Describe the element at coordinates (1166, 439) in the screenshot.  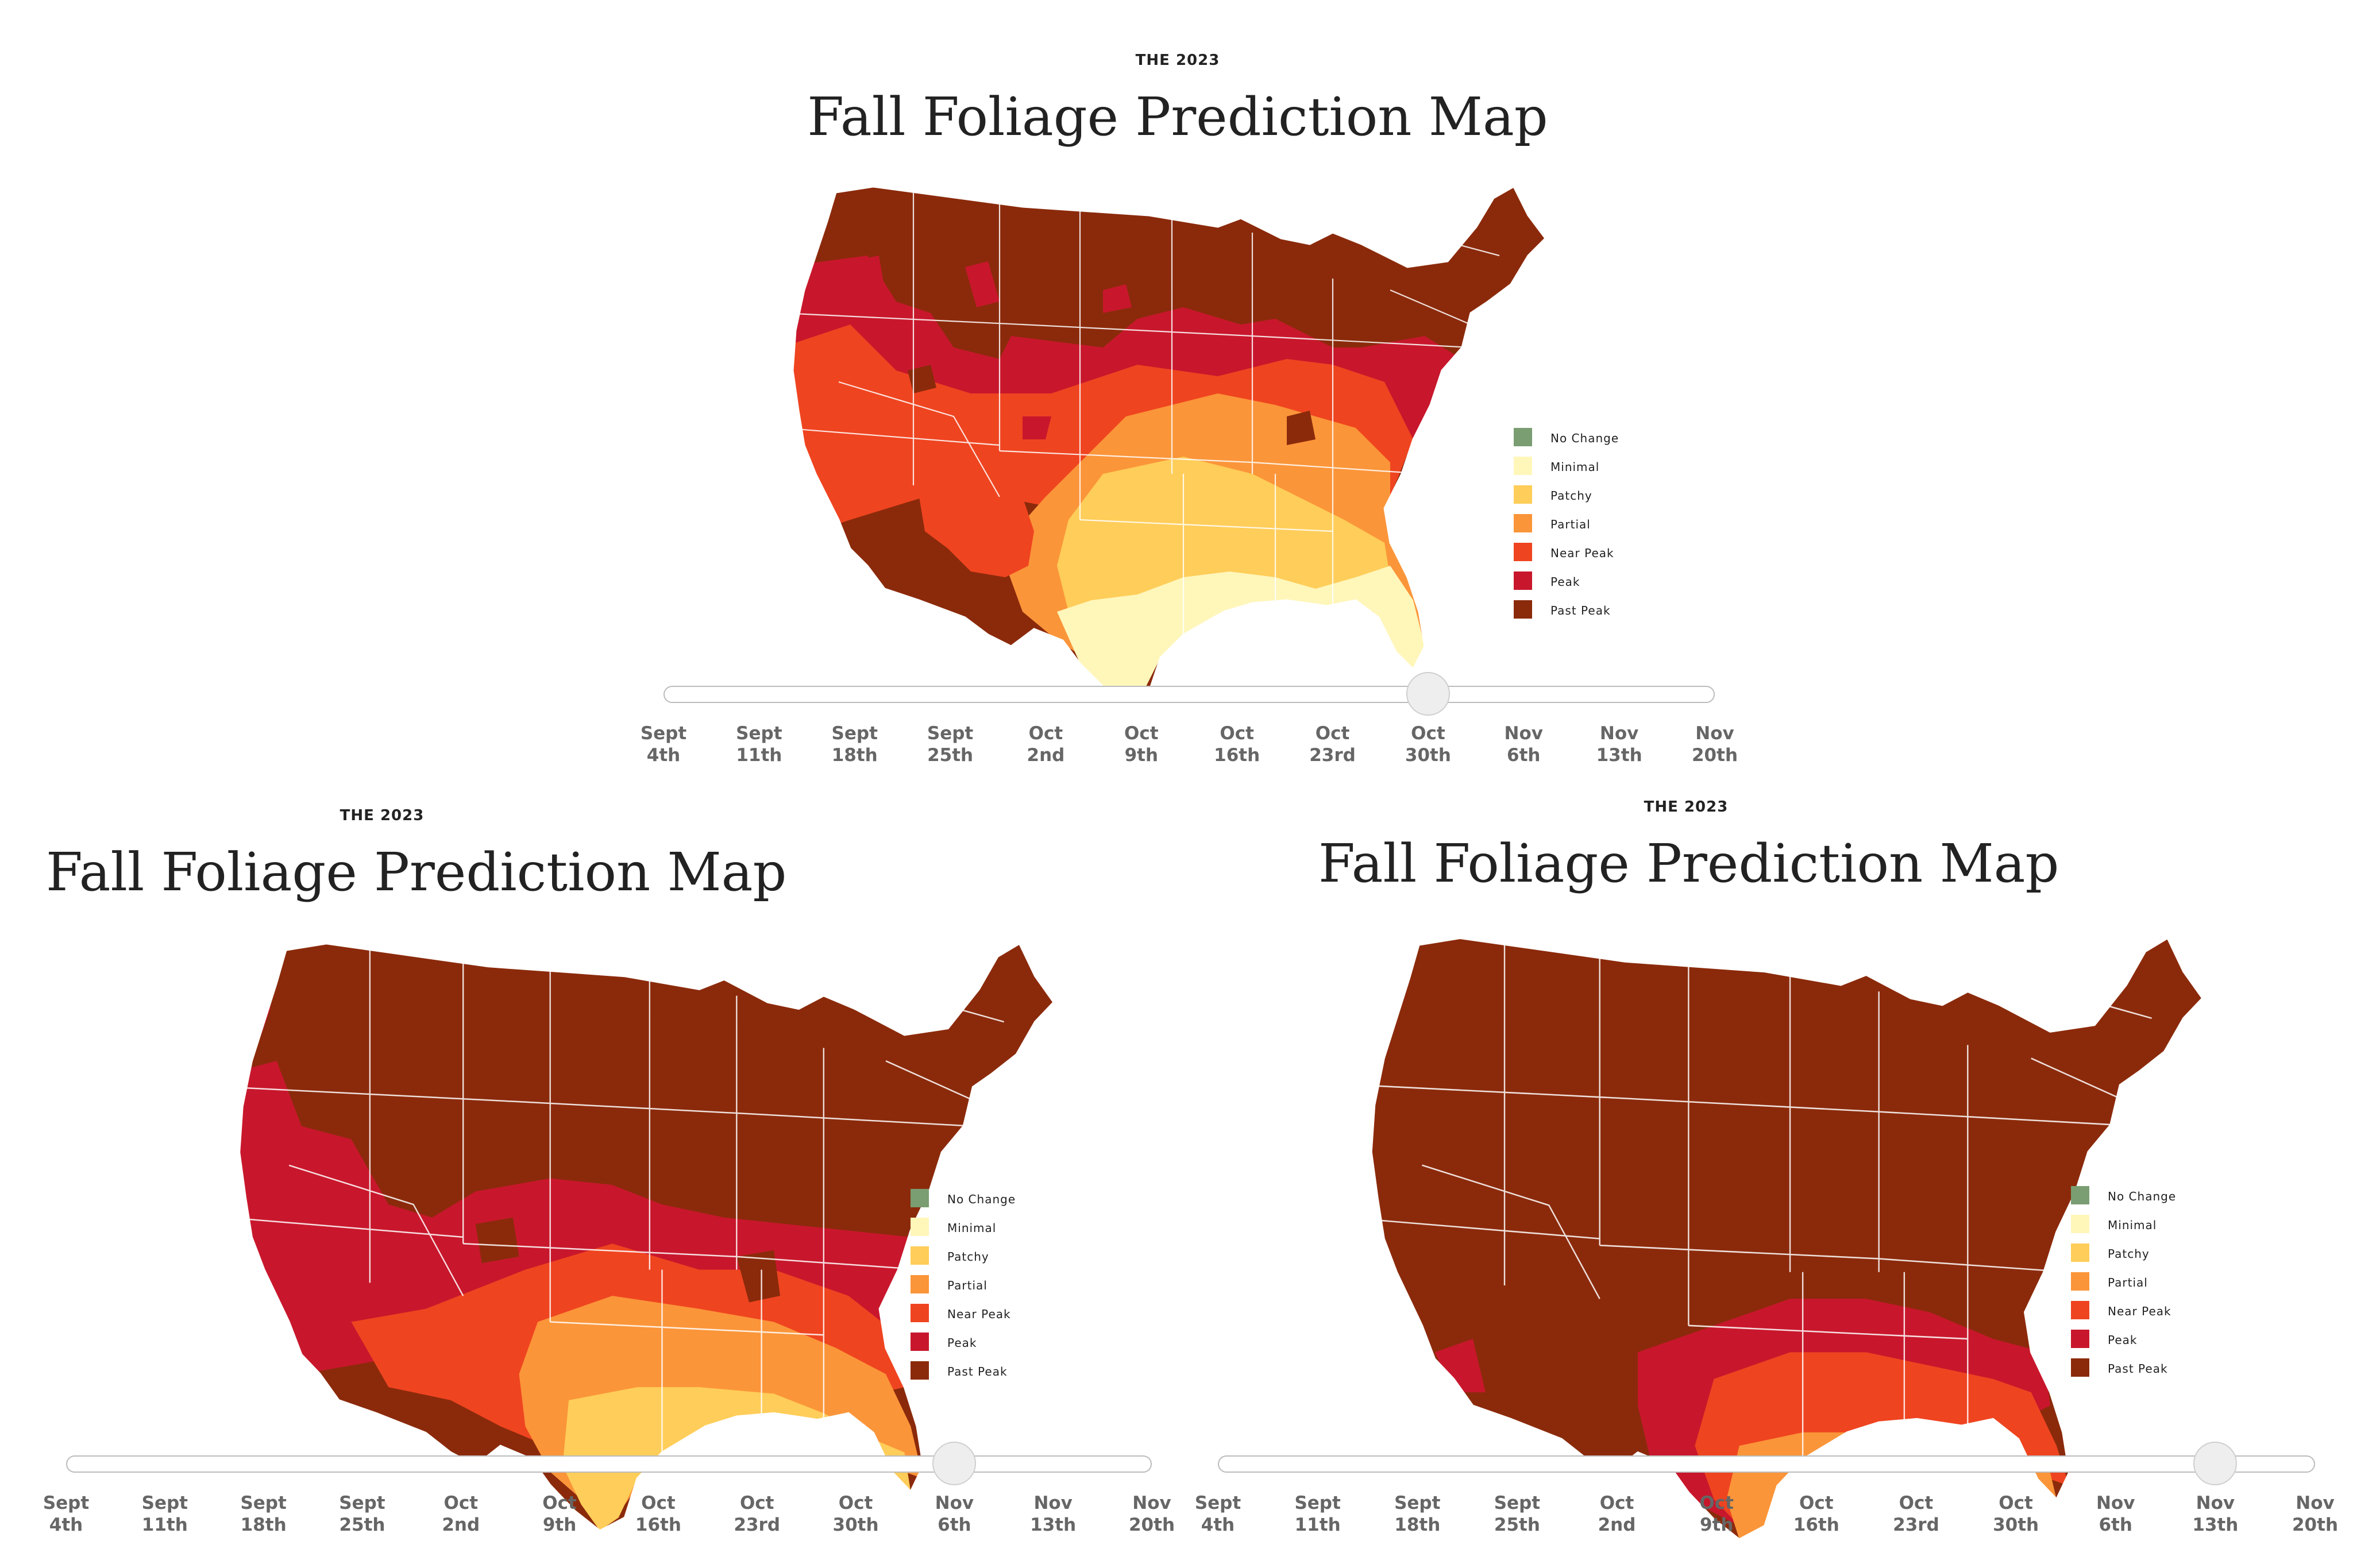
I see `us-foliage-map` at that location.